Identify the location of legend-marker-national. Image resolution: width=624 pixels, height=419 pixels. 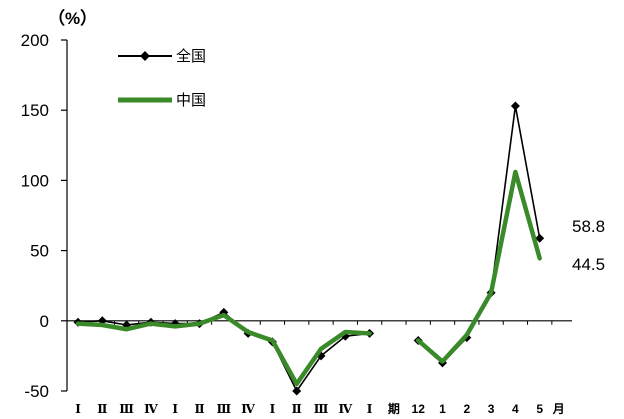
(145, 56).